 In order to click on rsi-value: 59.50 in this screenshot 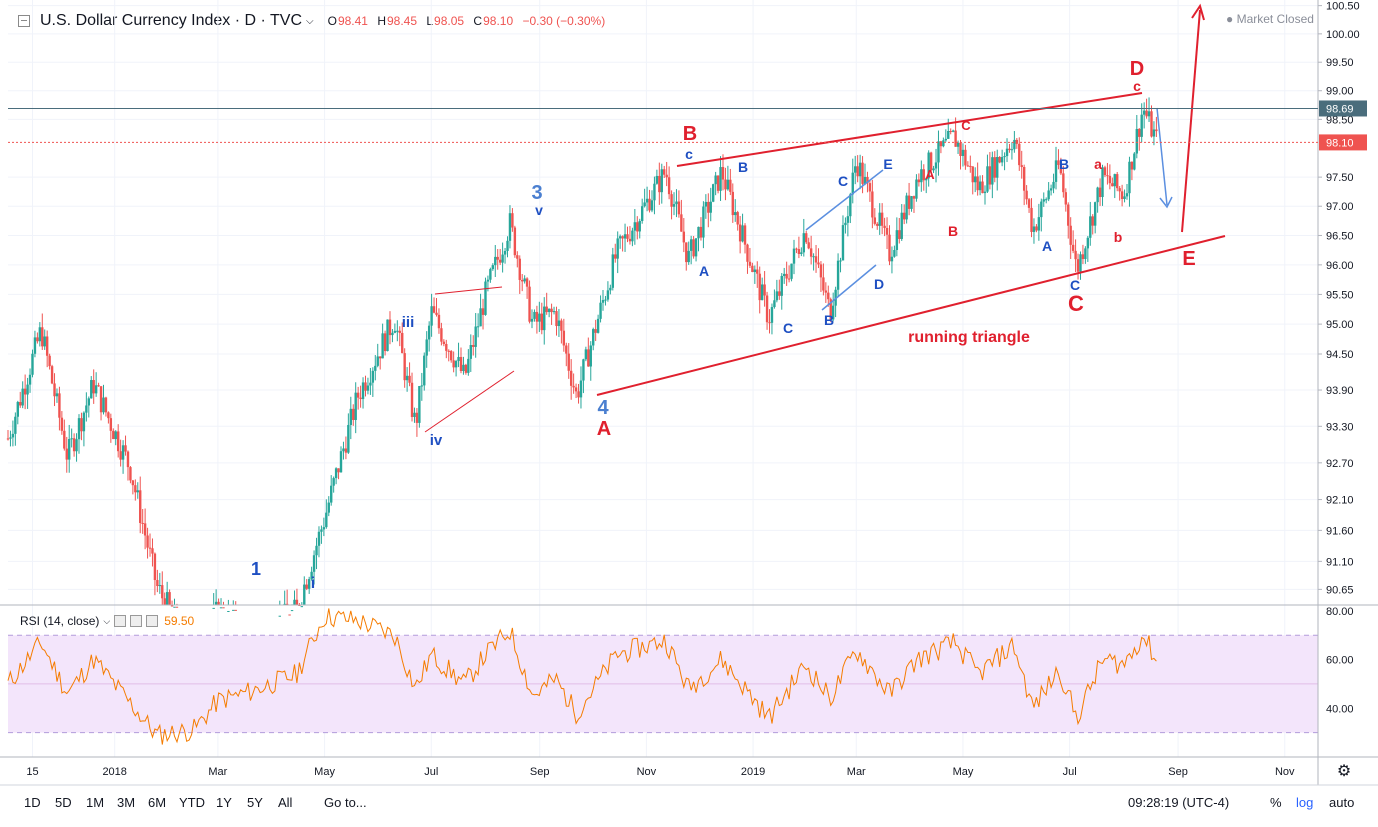, I will do `click(179, 621)`.